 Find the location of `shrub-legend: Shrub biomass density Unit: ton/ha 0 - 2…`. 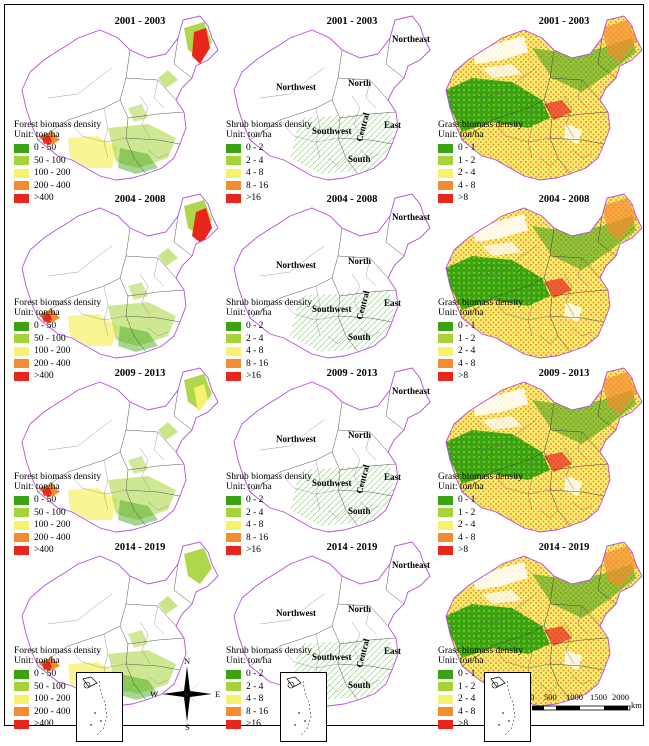

shrub-legend: Shrub biomass density Unit: ton/ha 0 - 2… is located at coordinates (286, 162).